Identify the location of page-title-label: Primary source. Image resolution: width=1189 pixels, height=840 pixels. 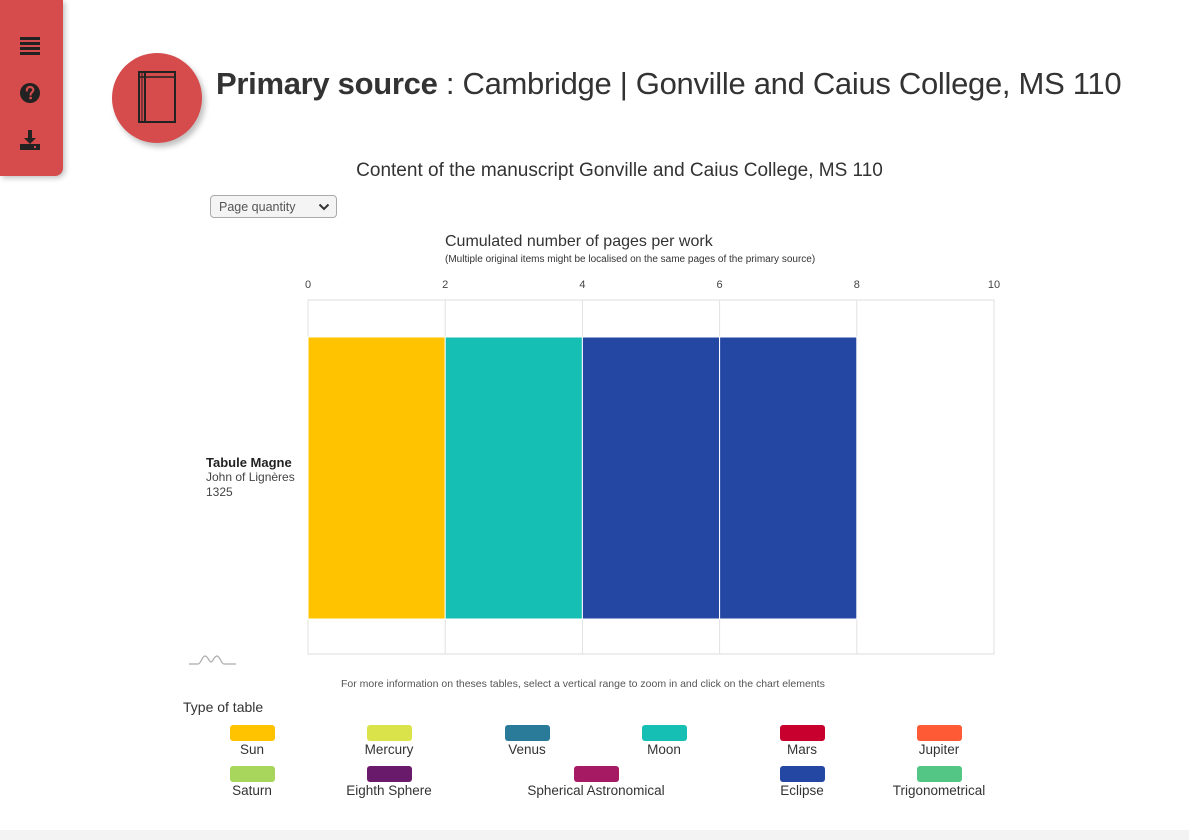
(327, 83).